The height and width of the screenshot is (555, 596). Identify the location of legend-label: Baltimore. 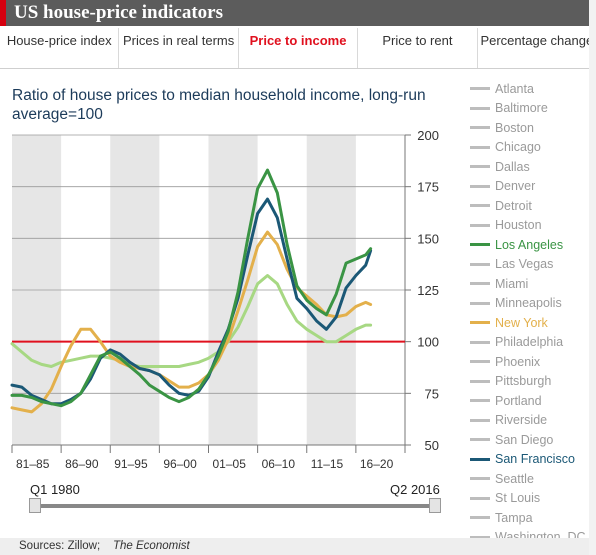
(521, 108).